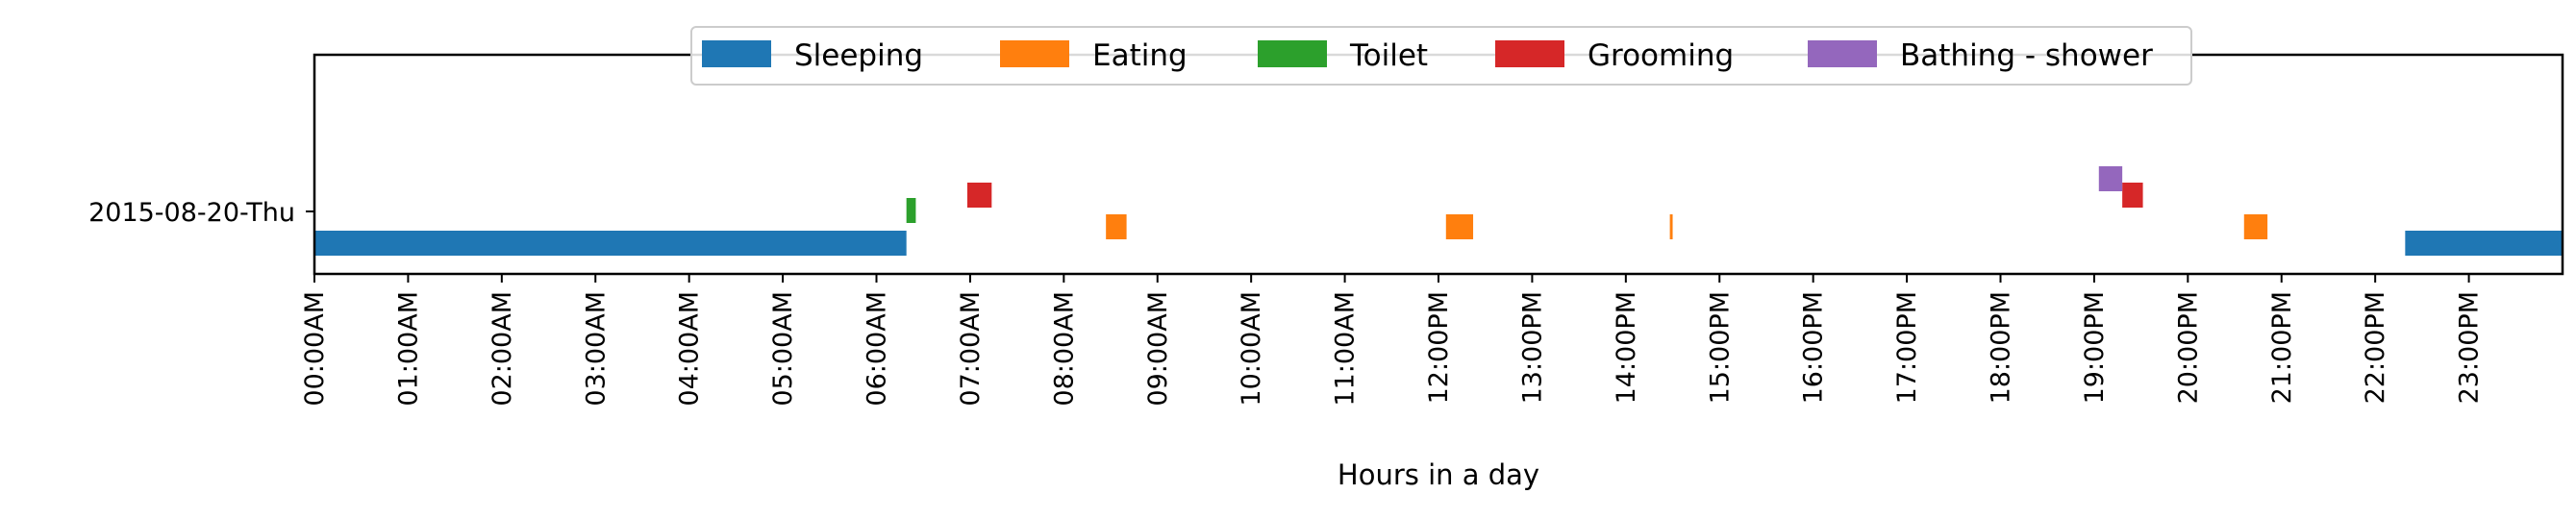 This screenshot has height=519, width=2576. Describe the element at coordinates (1842, 53) in the screenshot. I see `legend-swatch-bathing-shower` at that location.